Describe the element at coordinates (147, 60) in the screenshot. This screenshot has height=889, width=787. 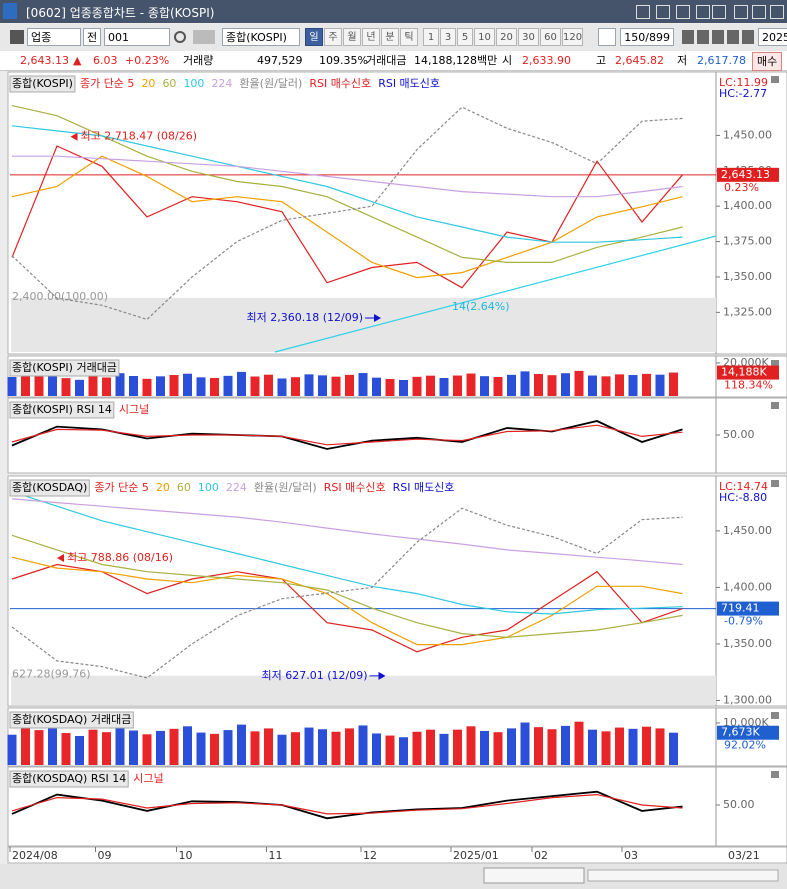
I see `change-pct: +0.23%` at that location.